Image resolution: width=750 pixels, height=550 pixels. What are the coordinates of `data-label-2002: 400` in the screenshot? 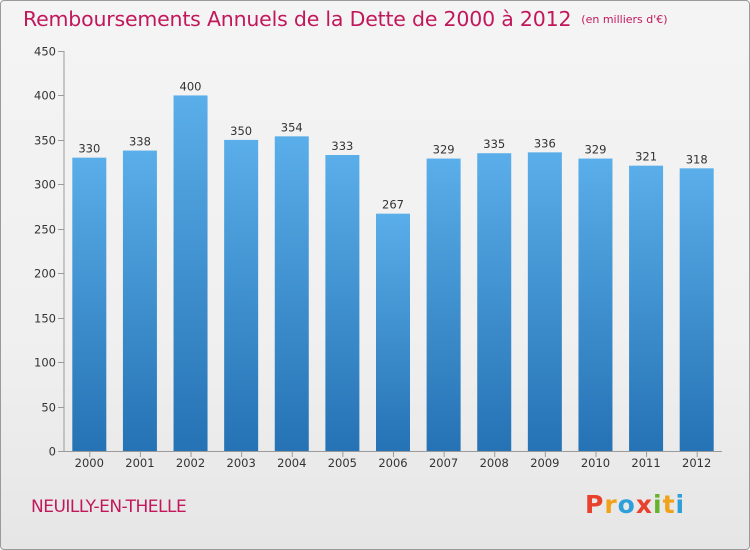 It's located at (191, 86).